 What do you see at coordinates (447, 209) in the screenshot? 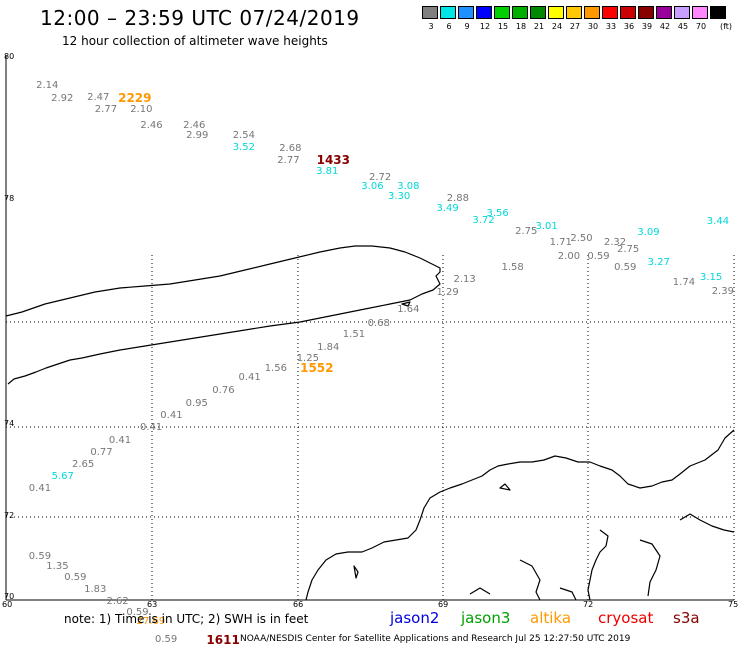
I see `wave-height-value: 3.49` at bounding box center [447, 209].